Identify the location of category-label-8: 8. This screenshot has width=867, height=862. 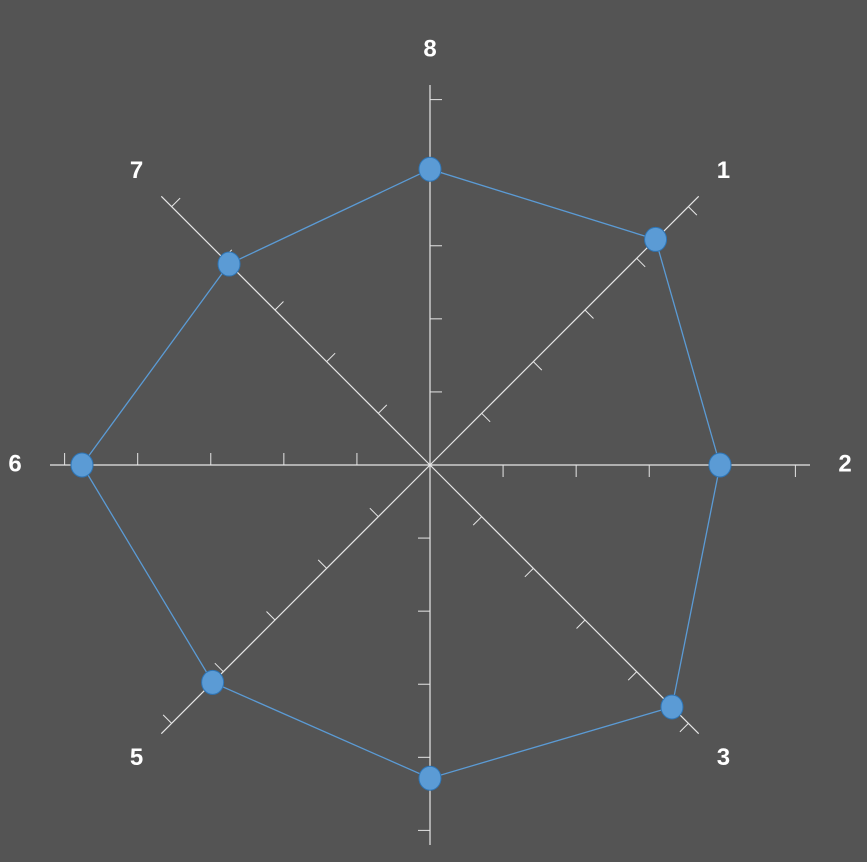
(429, 48).